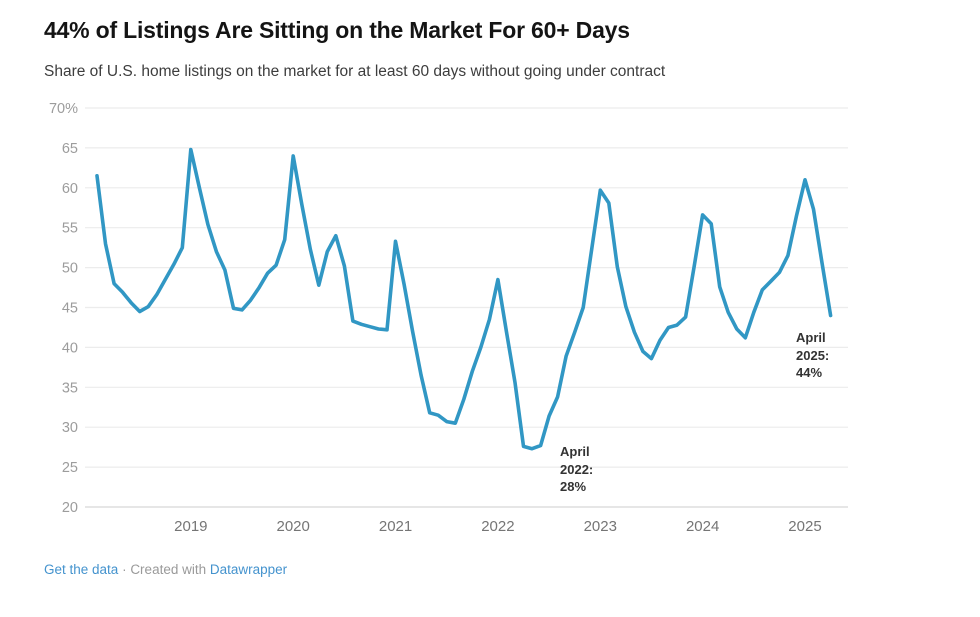  What do you see at coordinates (70, 149) in the screenshot?
I see `y-tick-label: 65` at bounding box center [70, 149].